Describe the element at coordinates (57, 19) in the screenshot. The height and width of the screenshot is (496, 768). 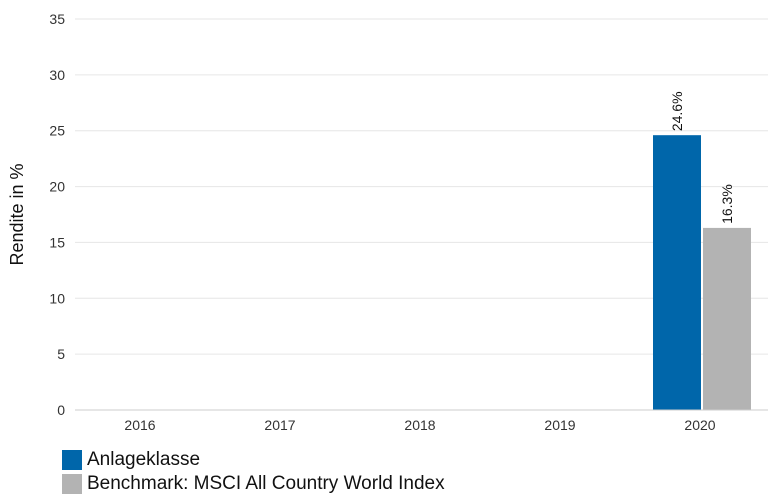
I see `y-tick-label: 35` at that location.